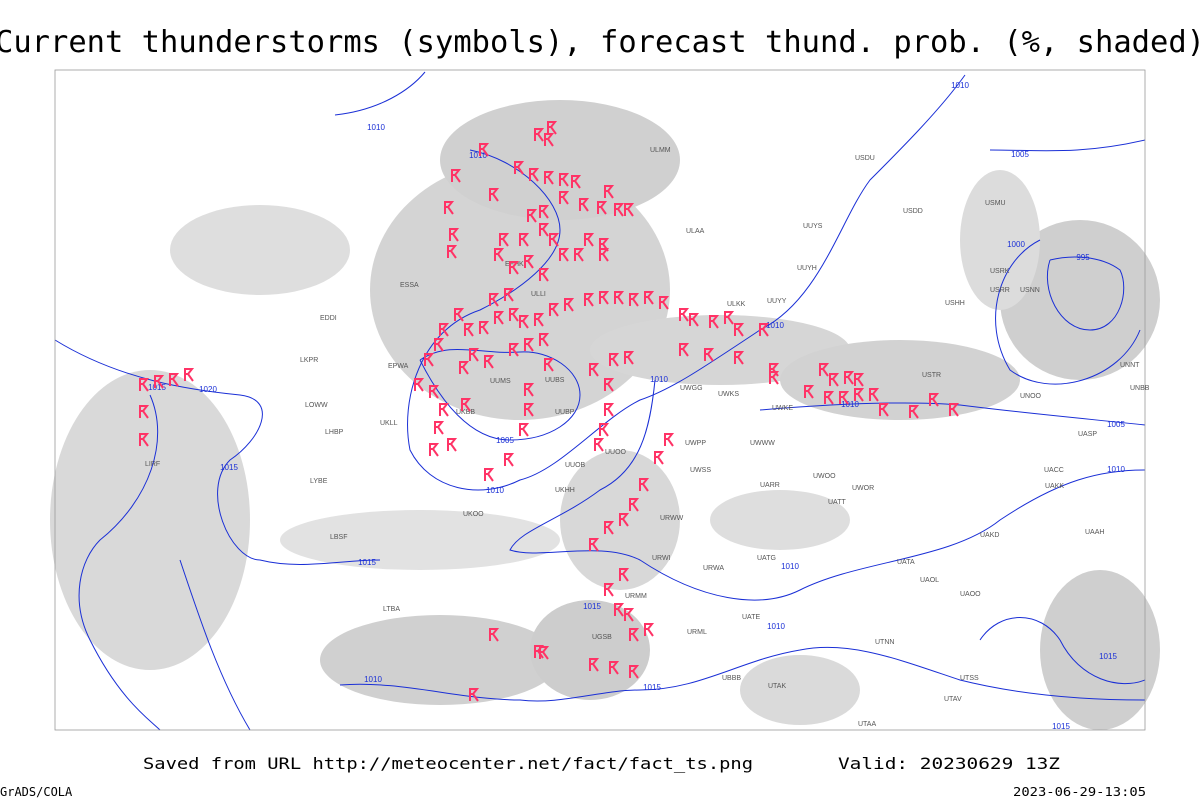 The height and width of the screenshot is (800, 1200). What do you see at coordinates (953, 699) in the screenshot?
I see `station-code: UTAV` at bounding box center [953, 699].